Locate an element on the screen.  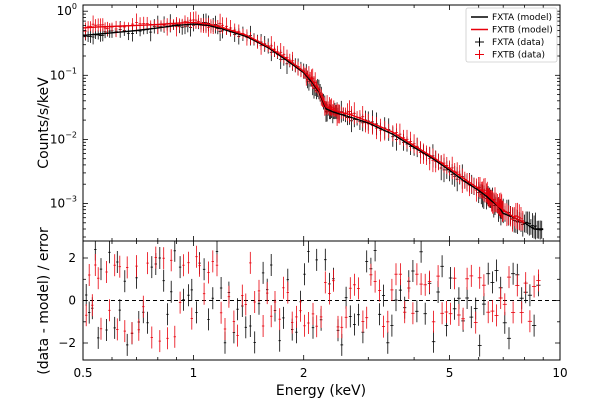
legend-label: FXTA (model) is located at coordinates (522, 18).